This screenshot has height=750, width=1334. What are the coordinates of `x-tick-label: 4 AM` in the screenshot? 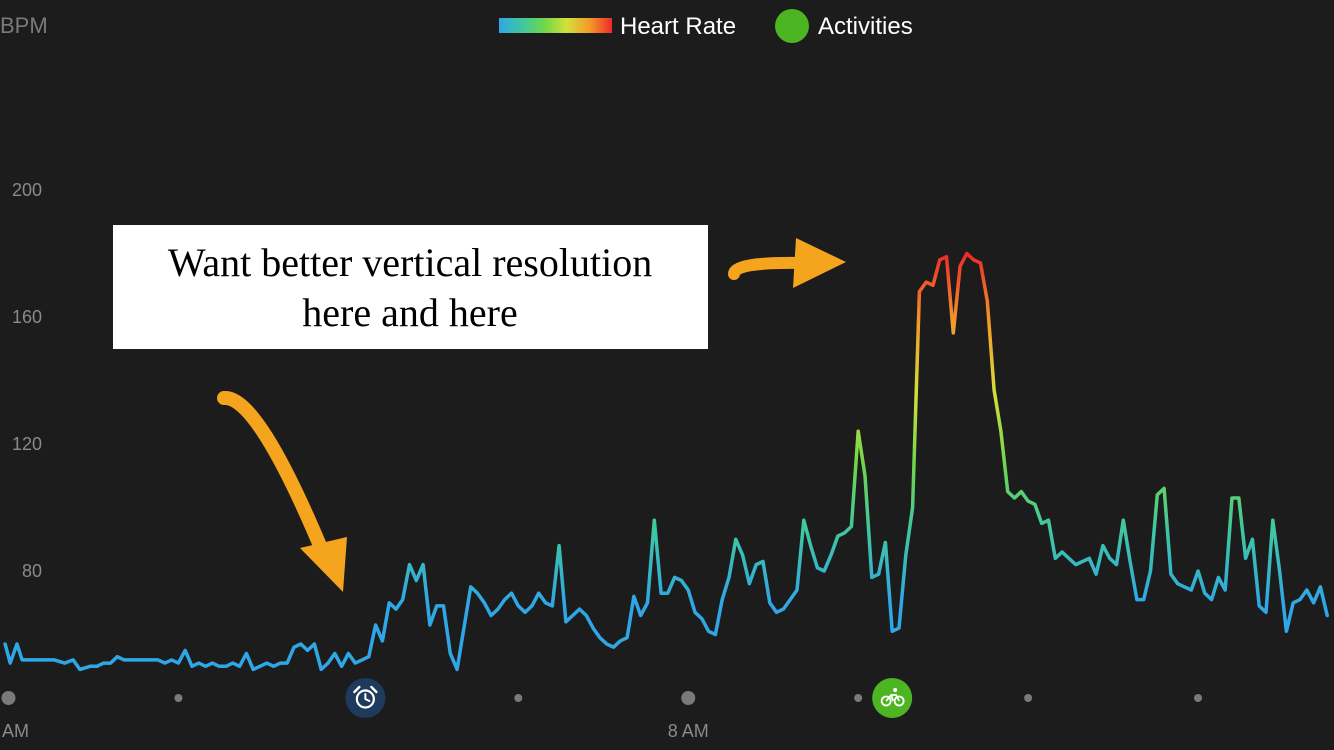 It's located at (14, 731).